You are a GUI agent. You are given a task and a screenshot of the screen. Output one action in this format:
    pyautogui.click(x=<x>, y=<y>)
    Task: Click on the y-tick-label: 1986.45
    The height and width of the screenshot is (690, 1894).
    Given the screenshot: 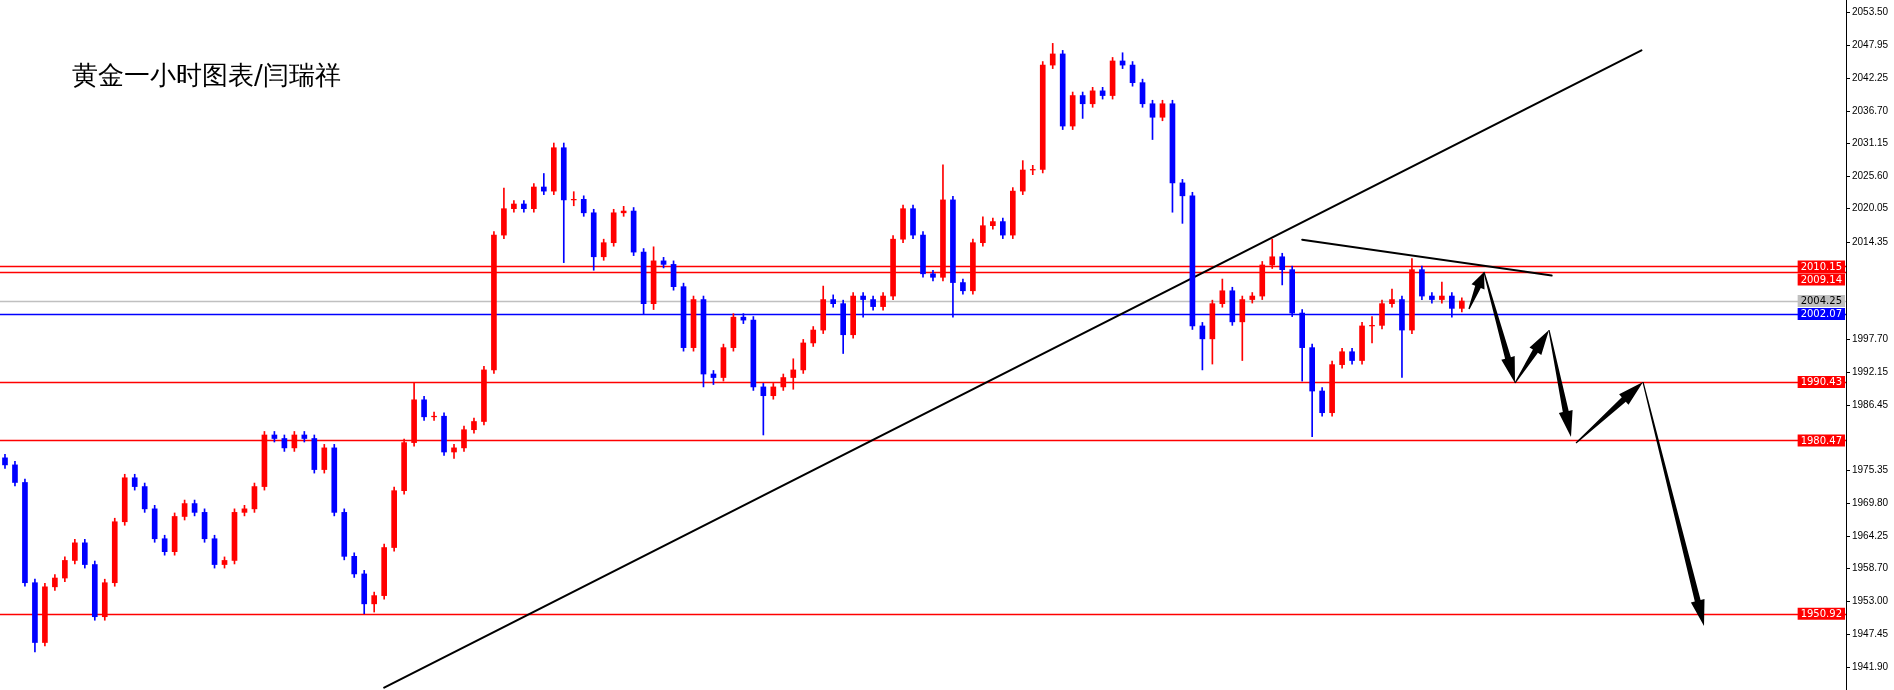 What is the action you would take?
    pyautogui.click(x=1870, y=405)
    